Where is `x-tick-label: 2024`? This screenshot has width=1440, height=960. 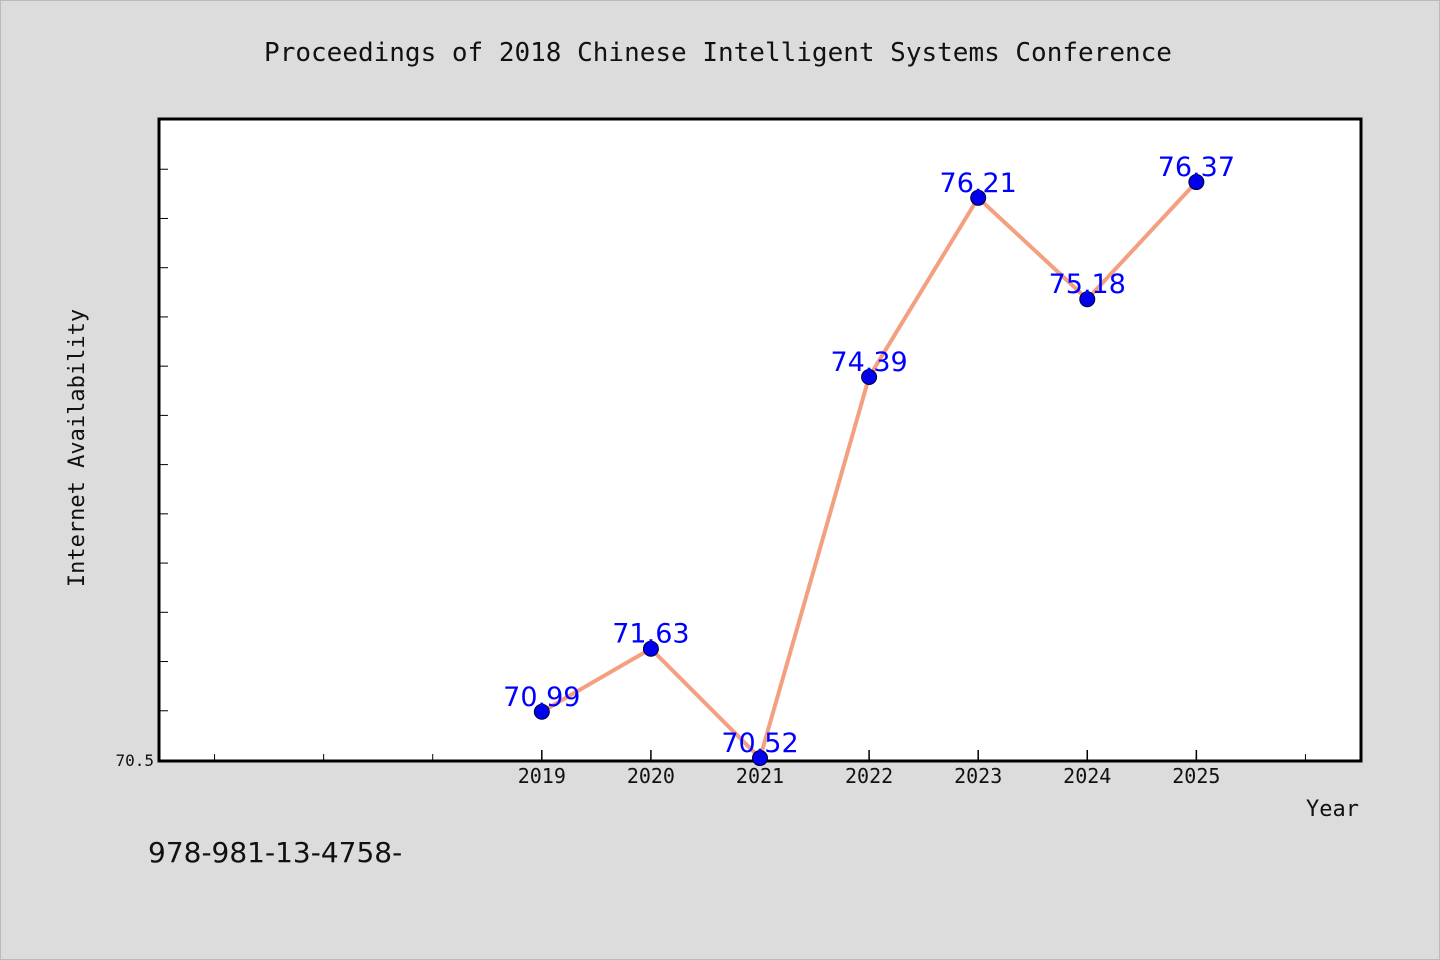
x-tick-label: 2024 is located at coordinates (1087, 776).